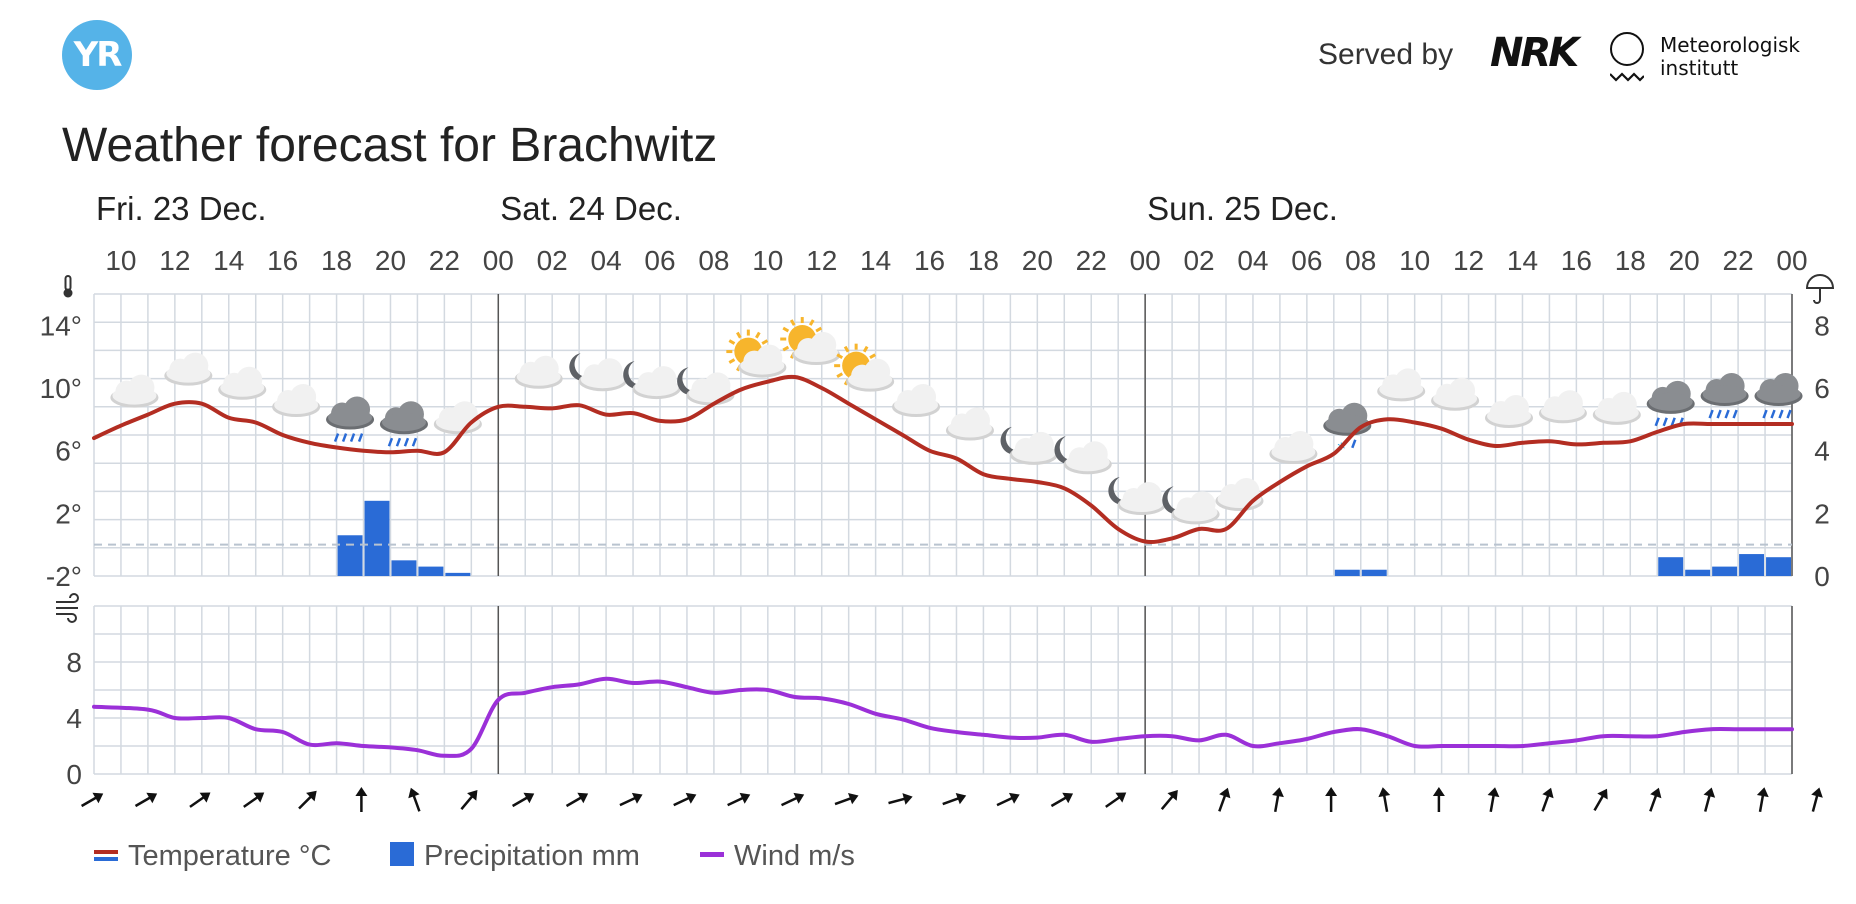 This screenshot has height=904, width=1856. What do you see at coordinates (97, 55) in the screenshot?
I see `yr-logo: YR` at bounding box center [97, 55].